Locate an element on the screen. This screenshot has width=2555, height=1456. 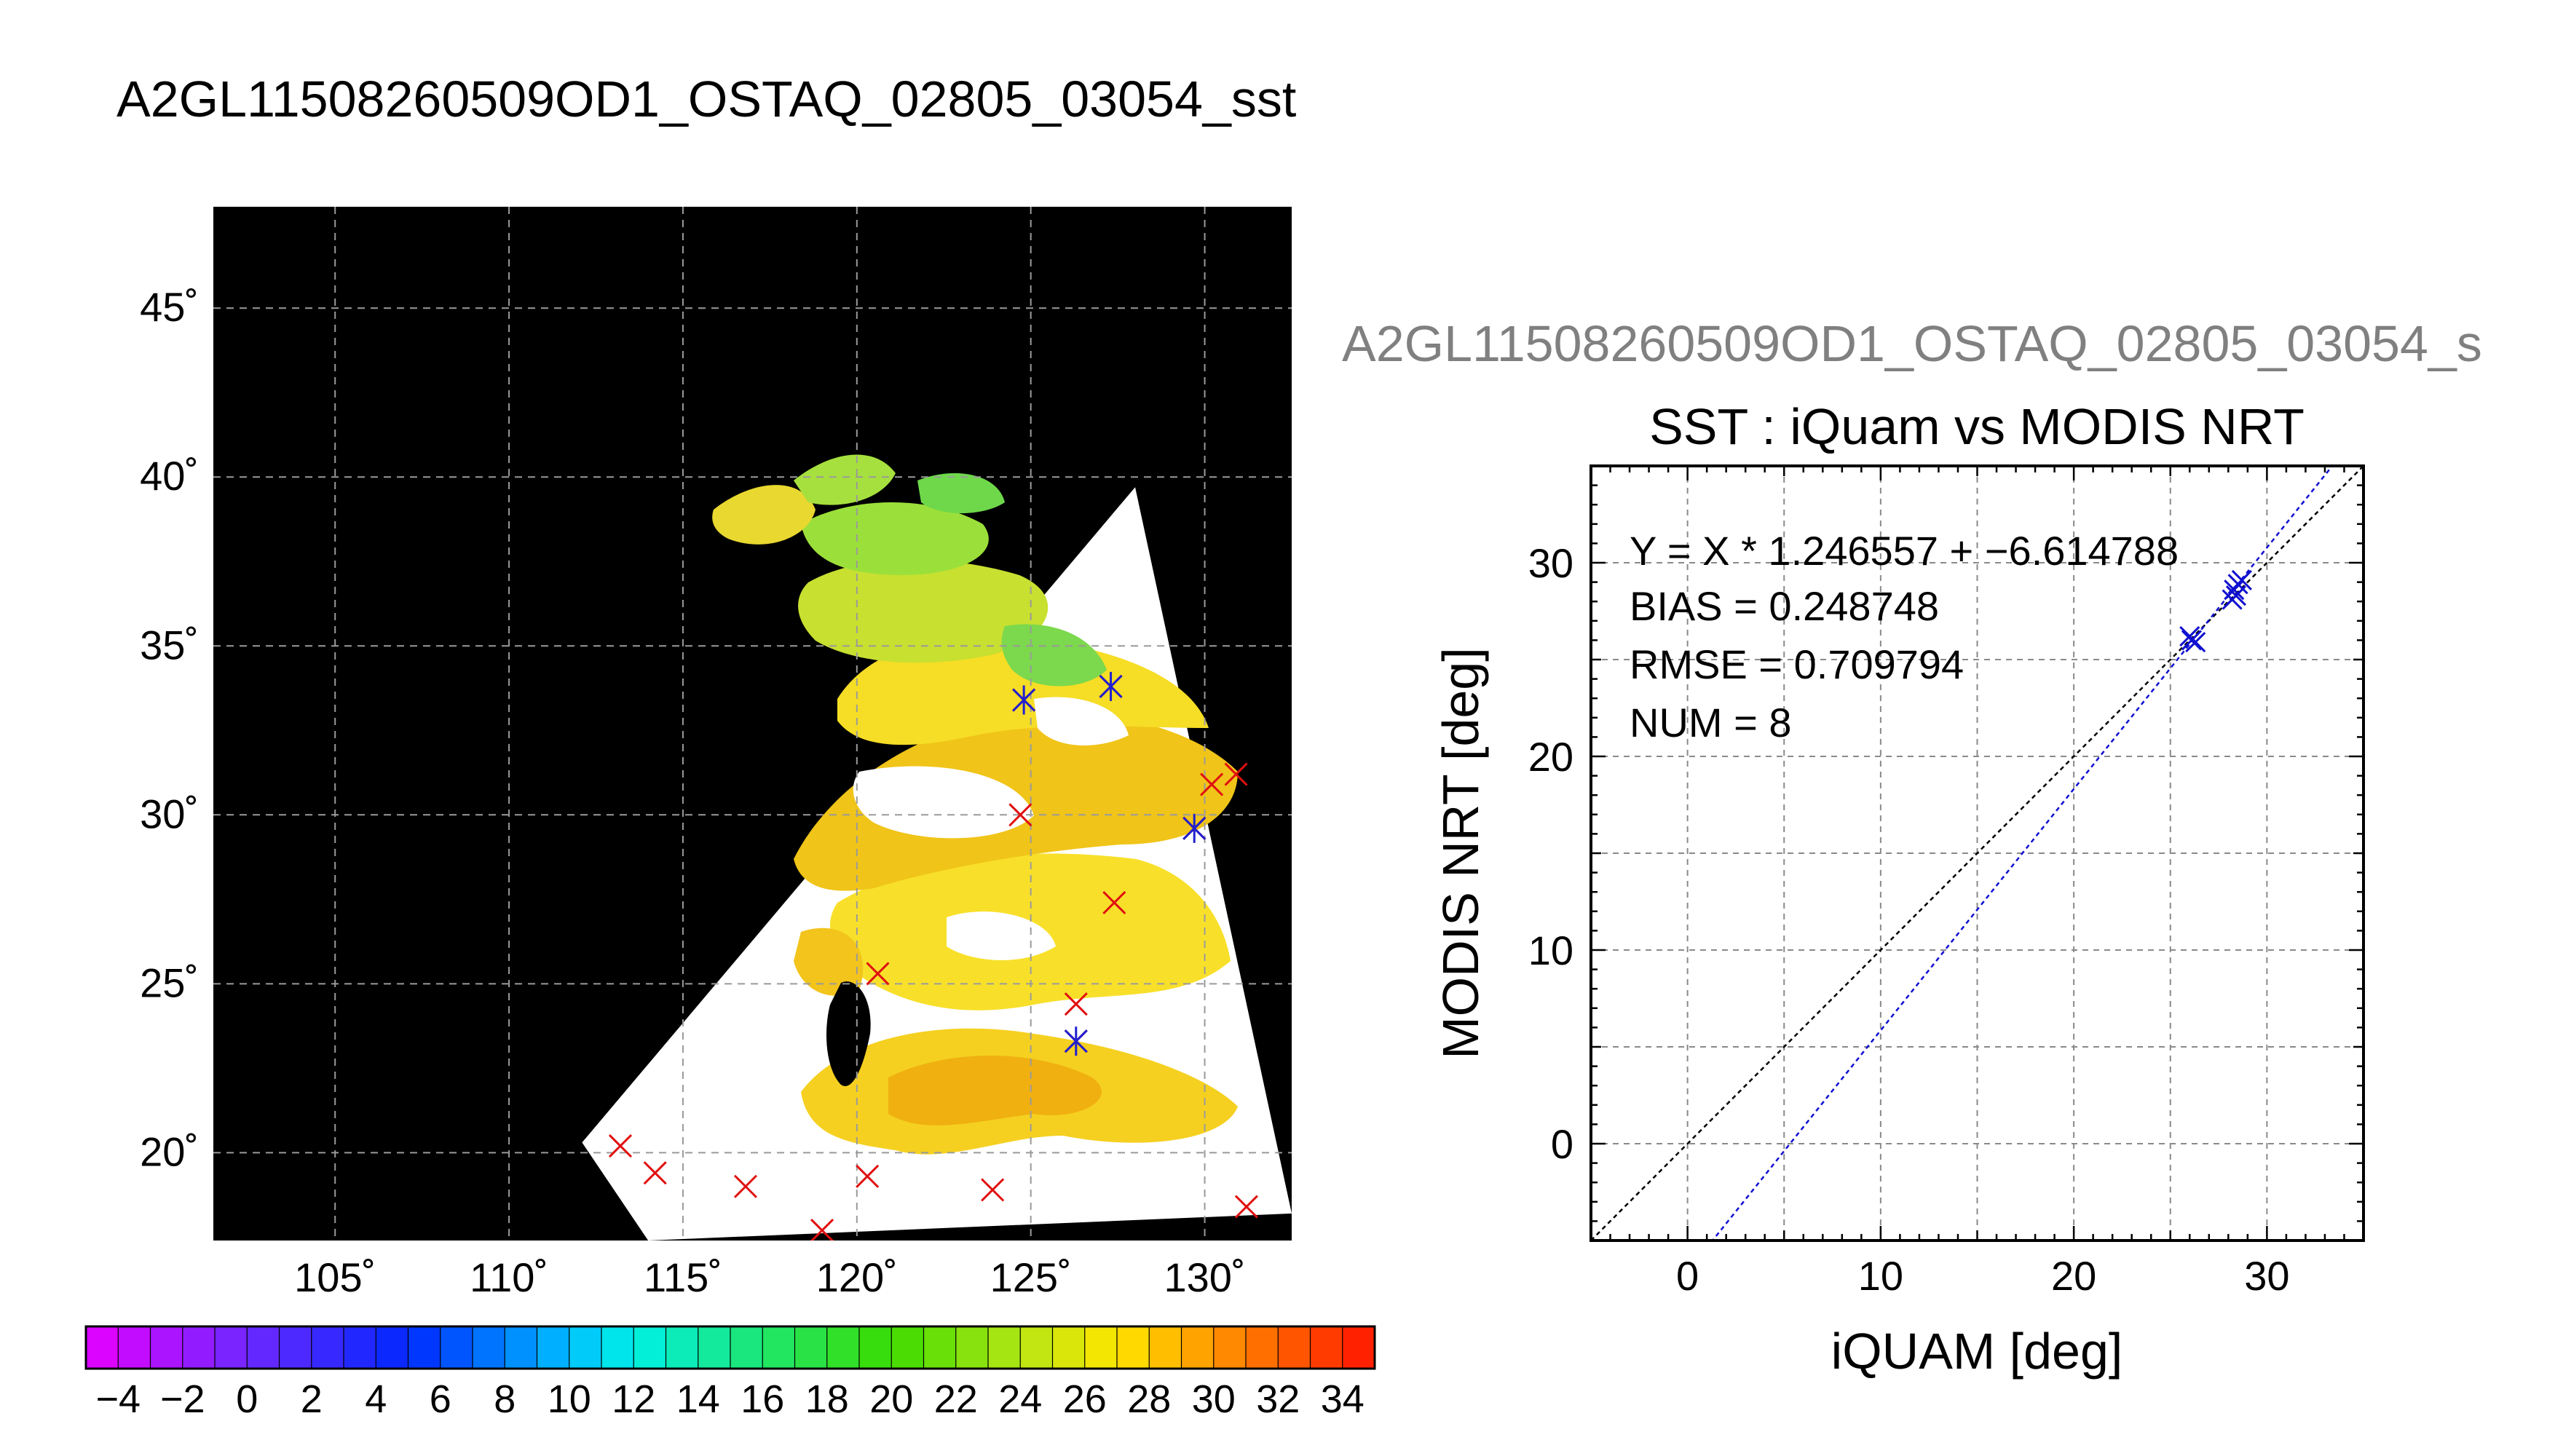
map-lat-tick-label: 30˚ is located at coordinates (169, 814).